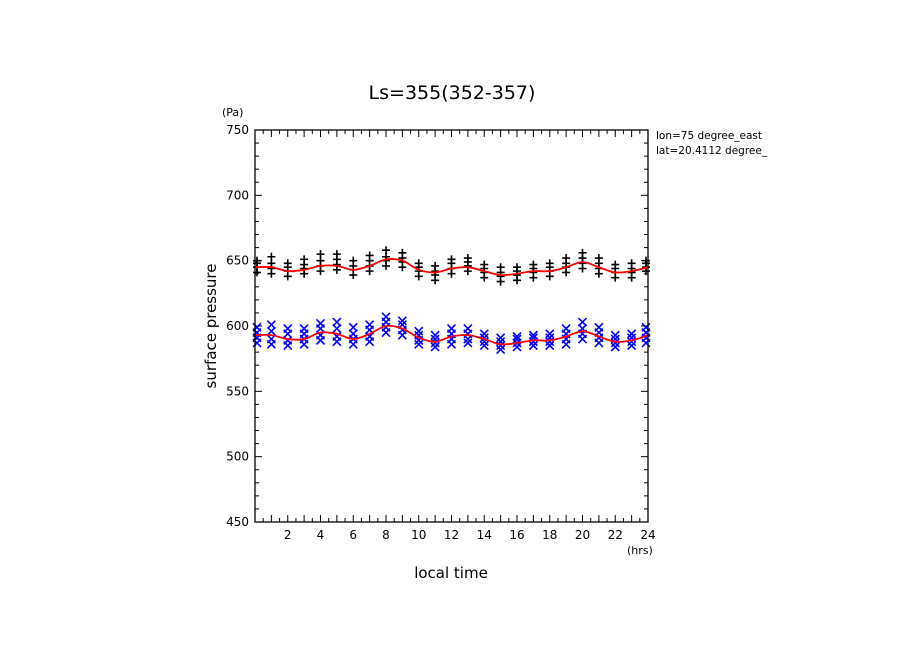 The image size is (904, 654). I want to click on y-tick-label: 600, so click(237, 326).